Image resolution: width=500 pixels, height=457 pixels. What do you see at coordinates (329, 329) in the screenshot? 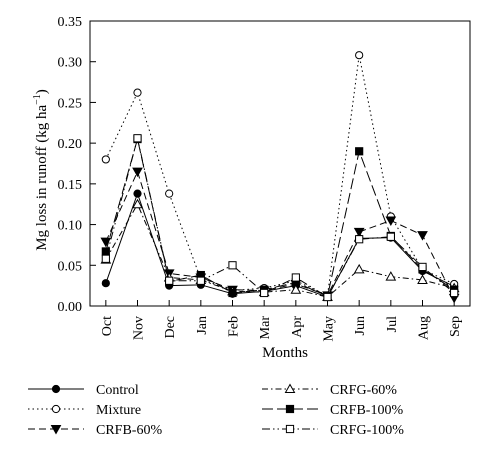
I see `x-tick-label: May` at bounding box center [329, 329].